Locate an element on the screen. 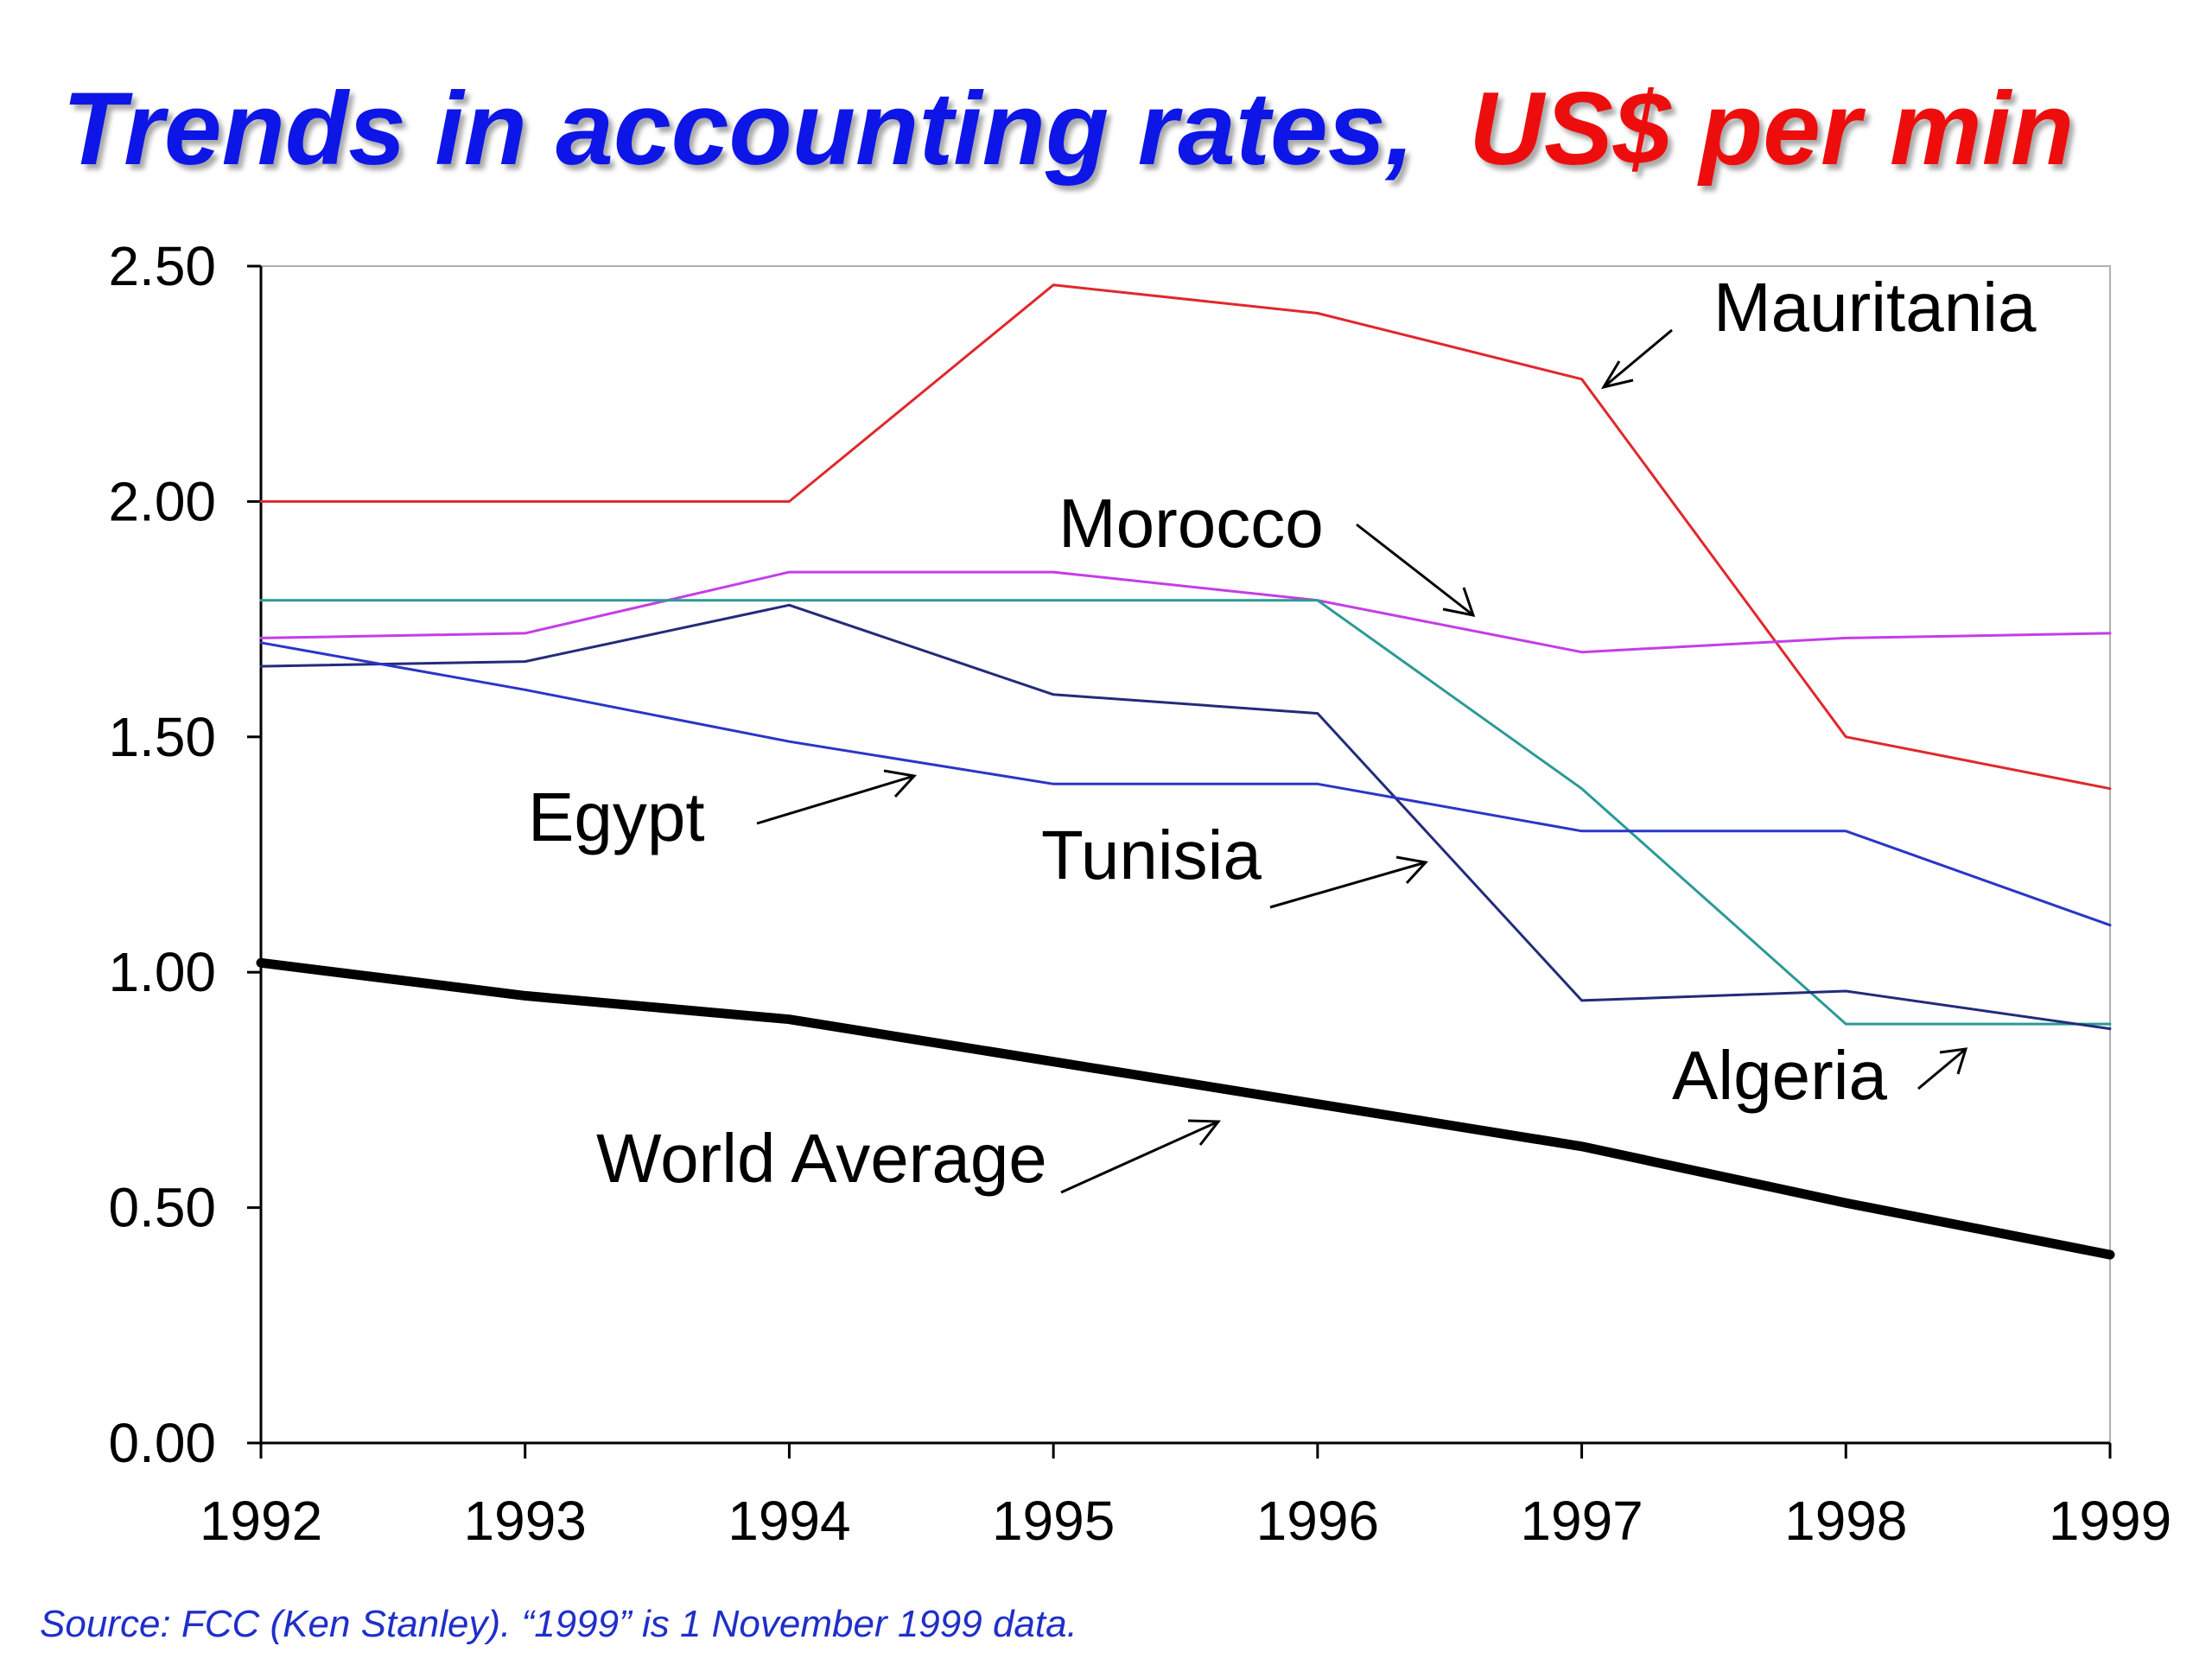  annotation-egypt-label: Egypt is located at coordinates (616, 817).